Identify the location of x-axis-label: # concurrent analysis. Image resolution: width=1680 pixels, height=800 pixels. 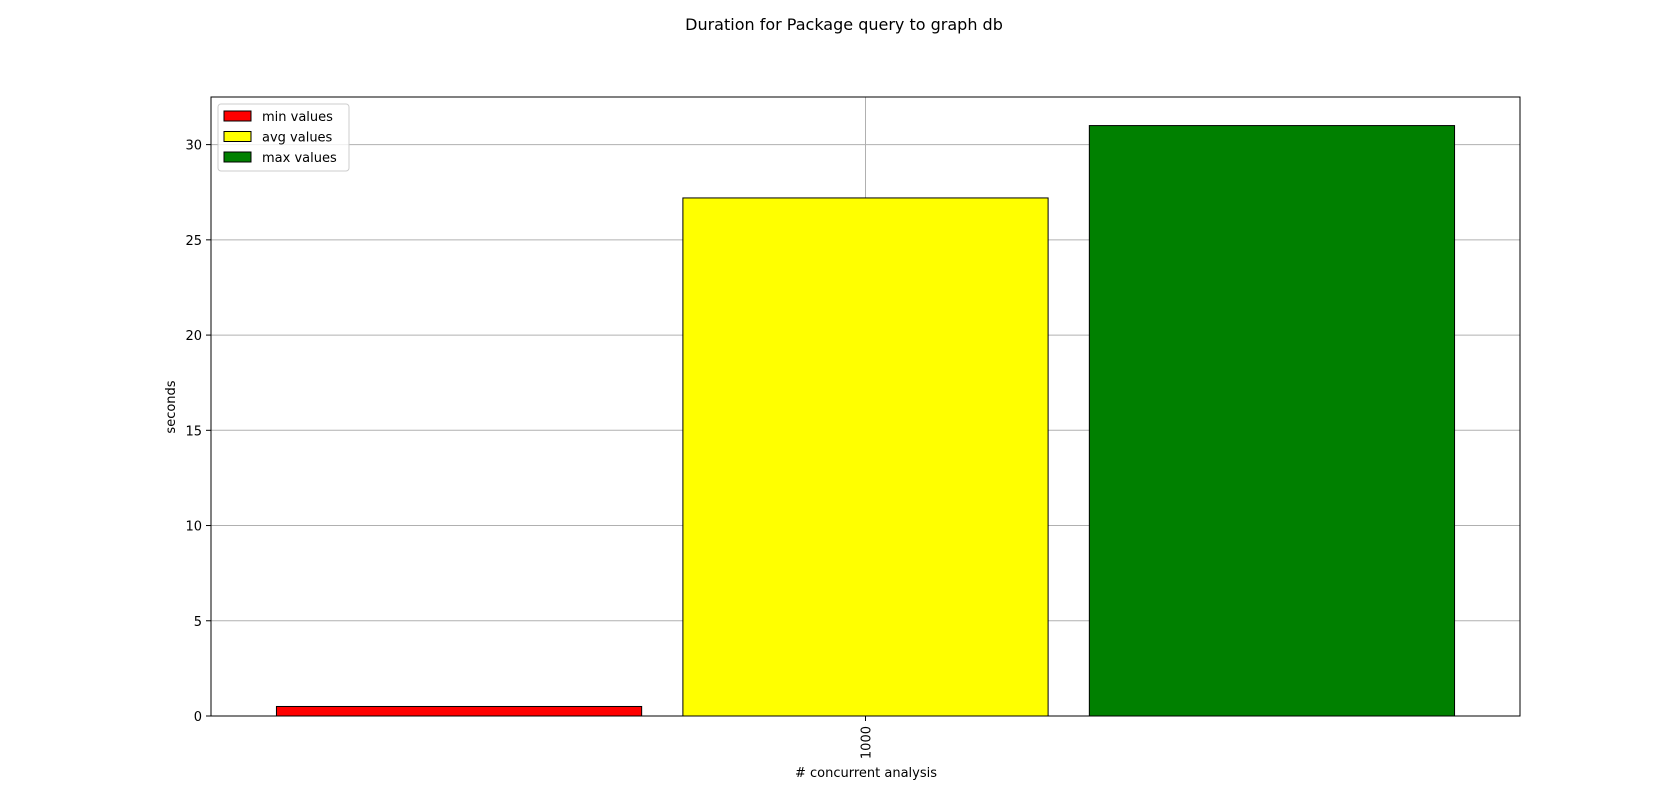
(866, 773).